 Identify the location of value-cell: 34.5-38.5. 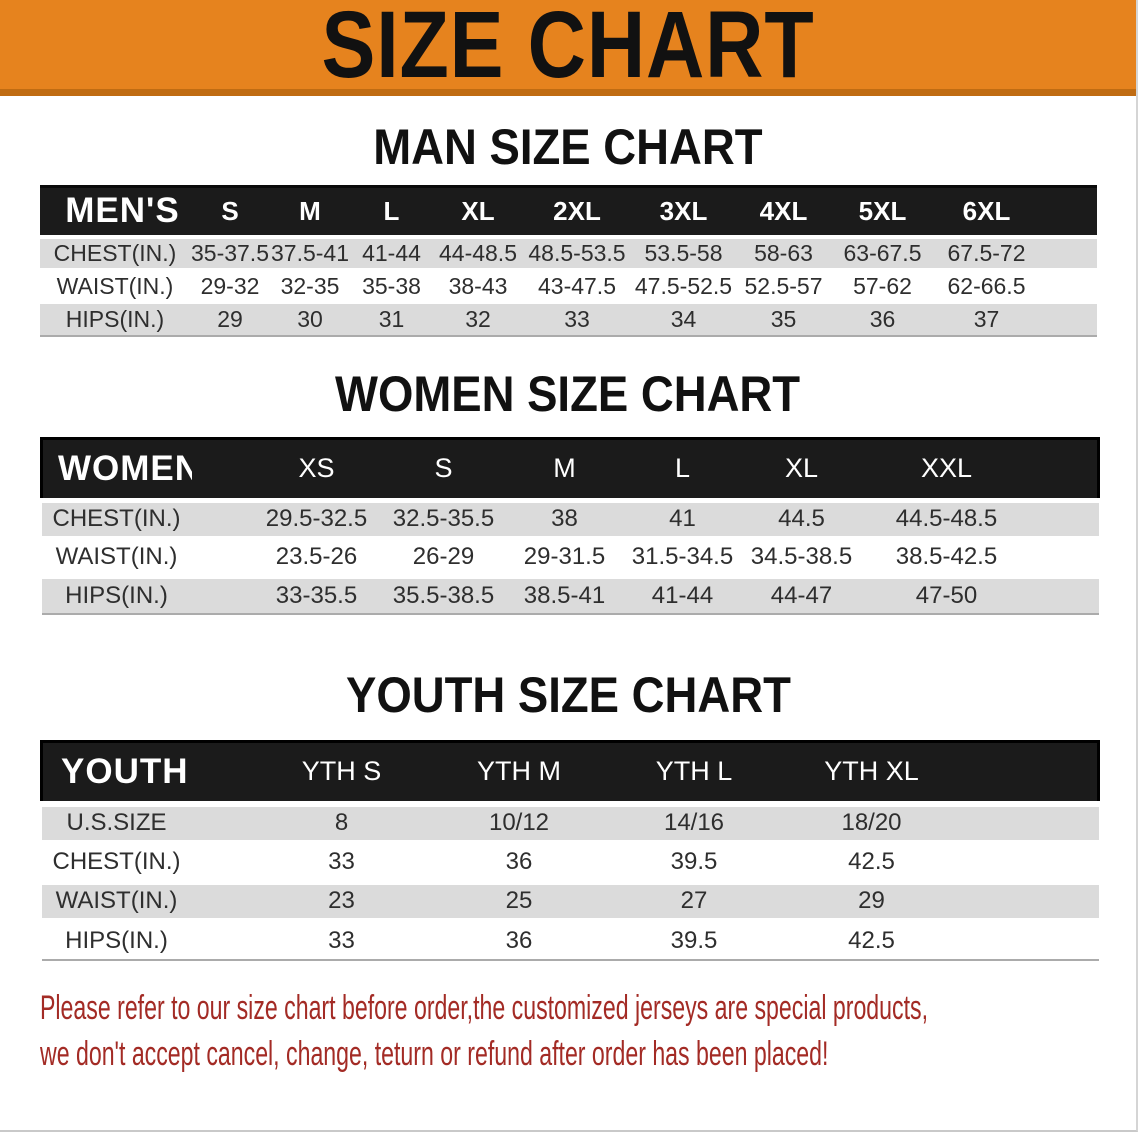
(801, 555).